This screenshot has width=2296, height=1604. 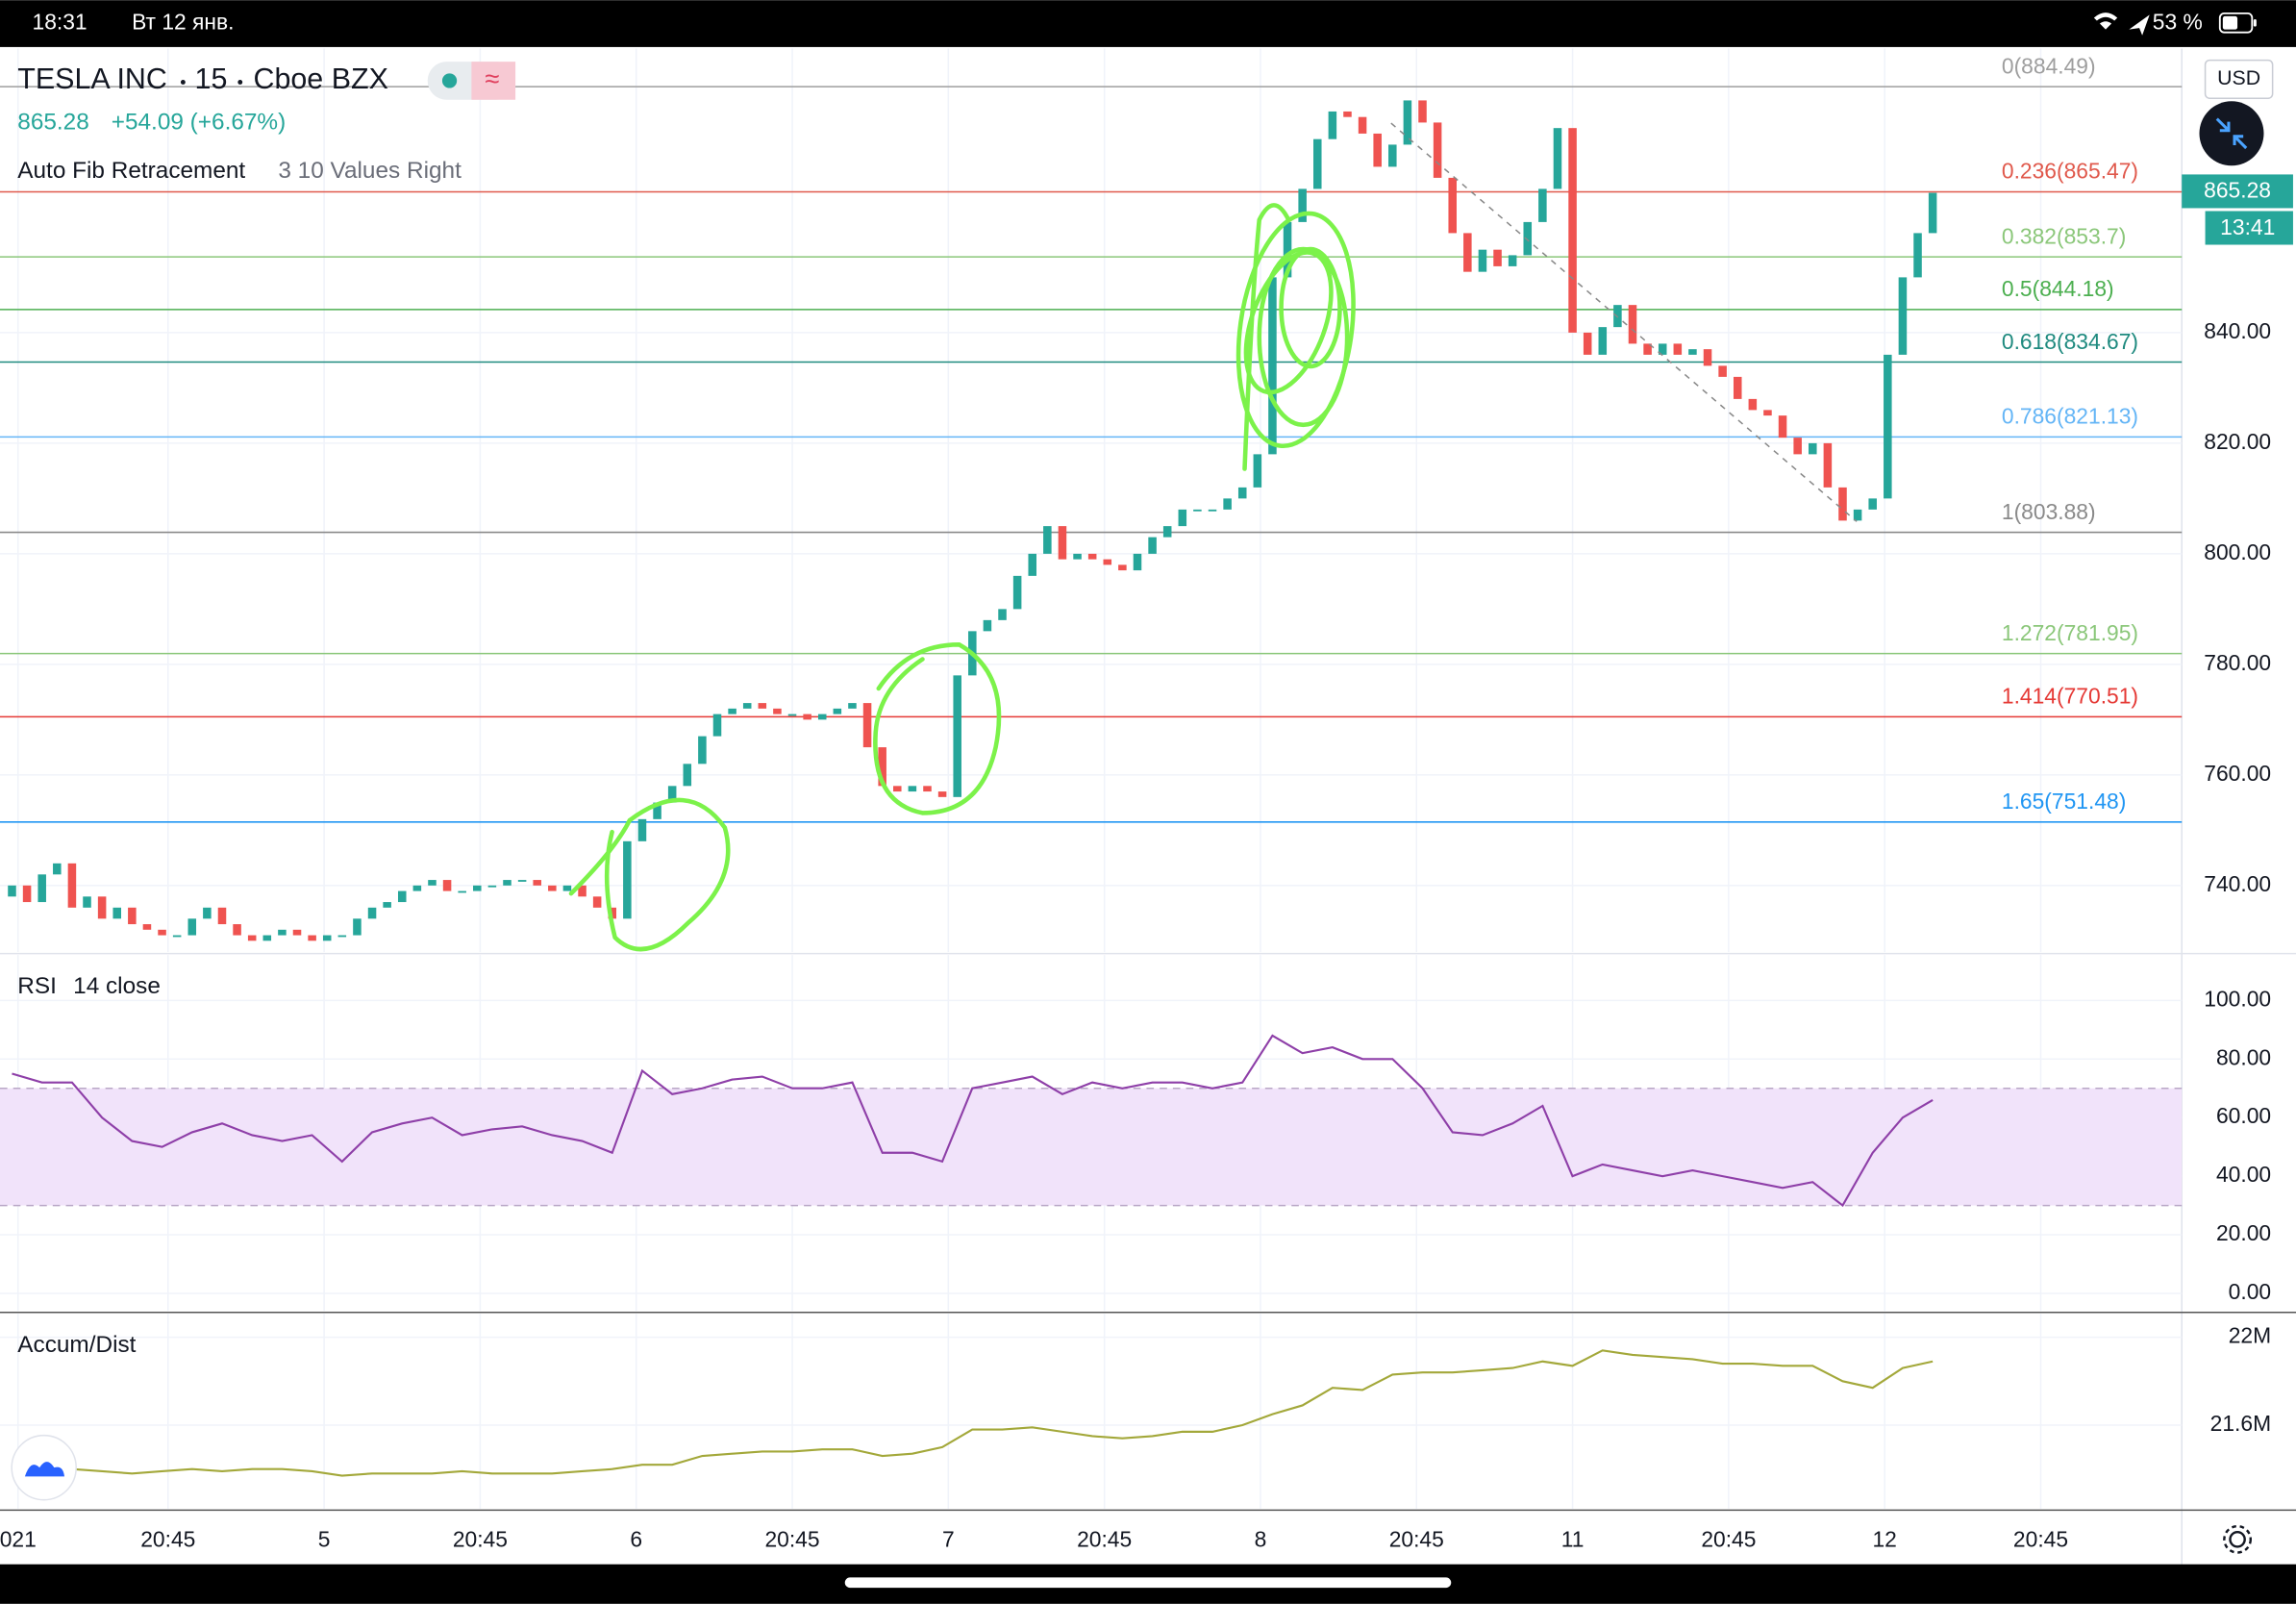 I want to click on currency: USD, so click(x=2238, y=77).